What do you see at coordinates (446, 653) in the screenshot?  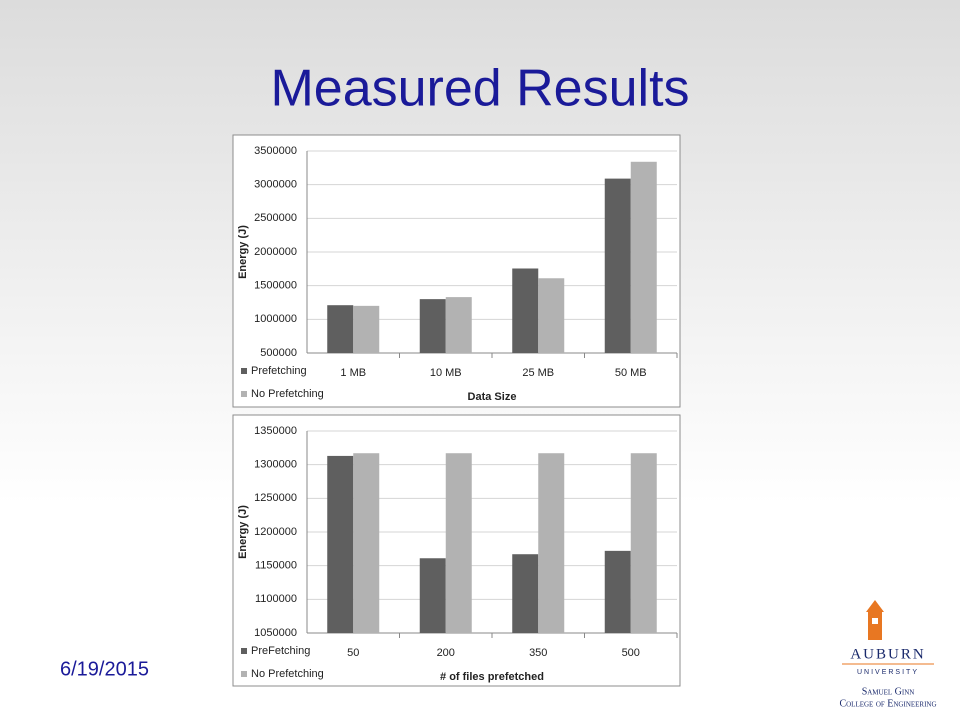 I see `x-tick-label: 200` at bounding box center [446, 653].